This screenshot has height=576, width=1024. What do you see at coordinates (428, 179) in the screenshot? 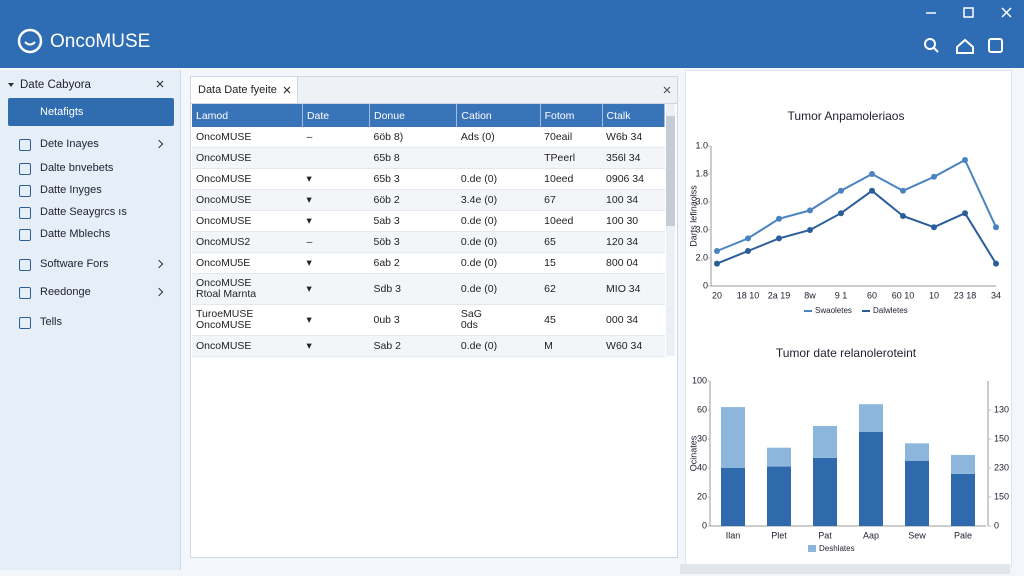
I see `table-row: OncoMUSE ▾ 65b 3 0.de (0) 10eed 0906 34` at bounding box center [428, 179].